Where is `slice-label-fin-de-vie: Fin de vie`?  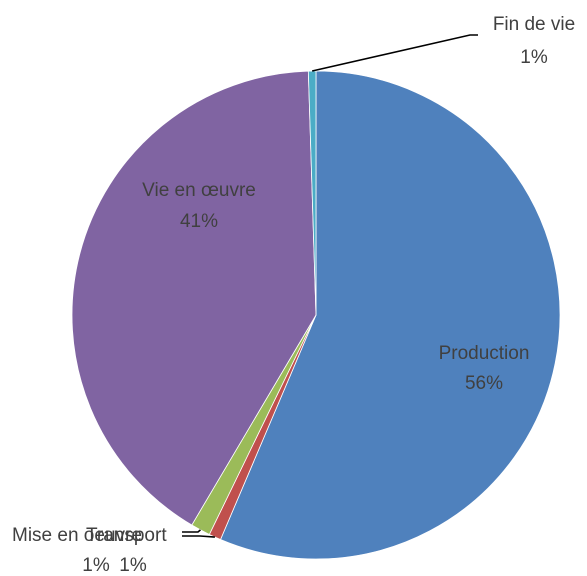
slice-label-fin-de-vie: Fin de vie is located at coordinates (534, 24).